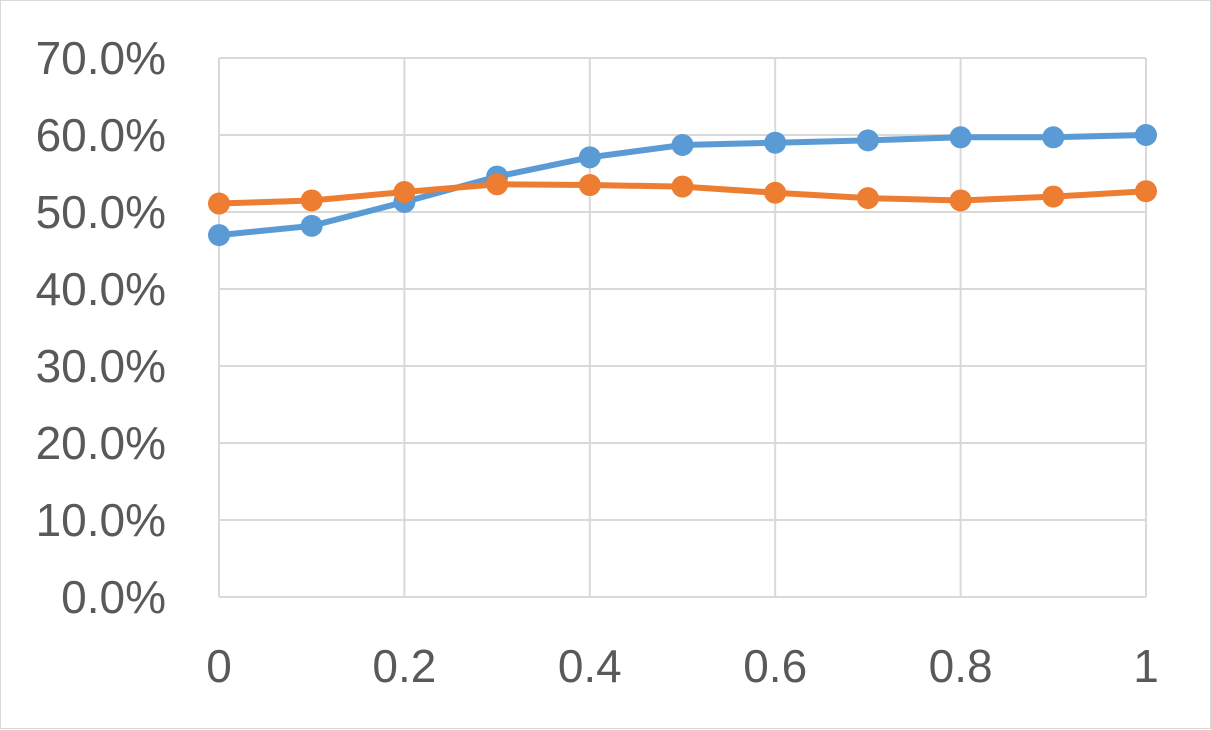 Image resolution: width=1211 pixels, height=730 pixels. Describe the element at coordinates (101, 58) in the screenshot. I see `y-tick-label: 70.0%` at that location.